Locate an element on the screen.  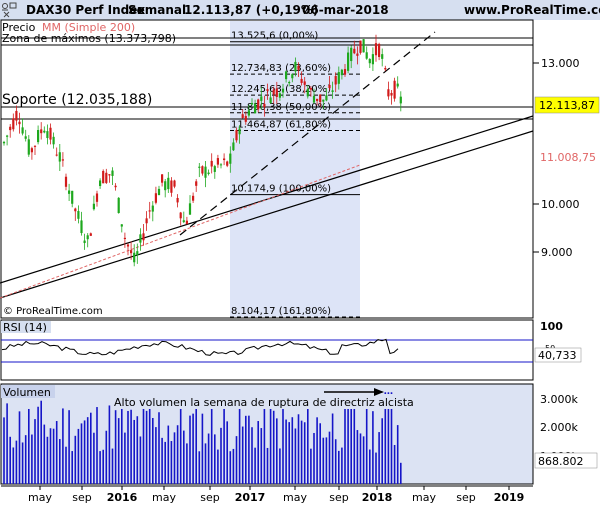
fib-level-label: 13.525,6 (0,00%) is located at coordinates (274, 36).